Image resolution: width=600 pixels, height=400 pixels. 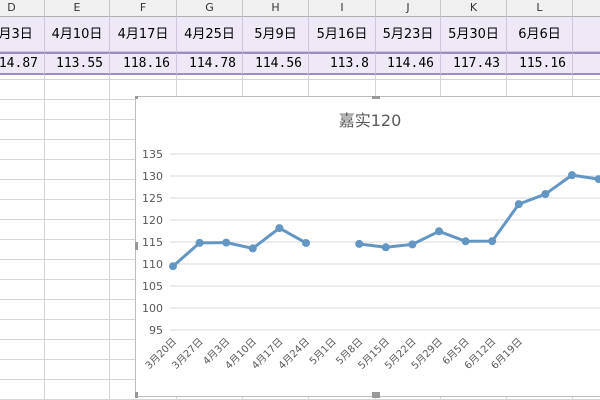 What do you see at coordinates (540, 63) in the screenshot?
I see `cell: 115.16` at bounding box center [540, 63].